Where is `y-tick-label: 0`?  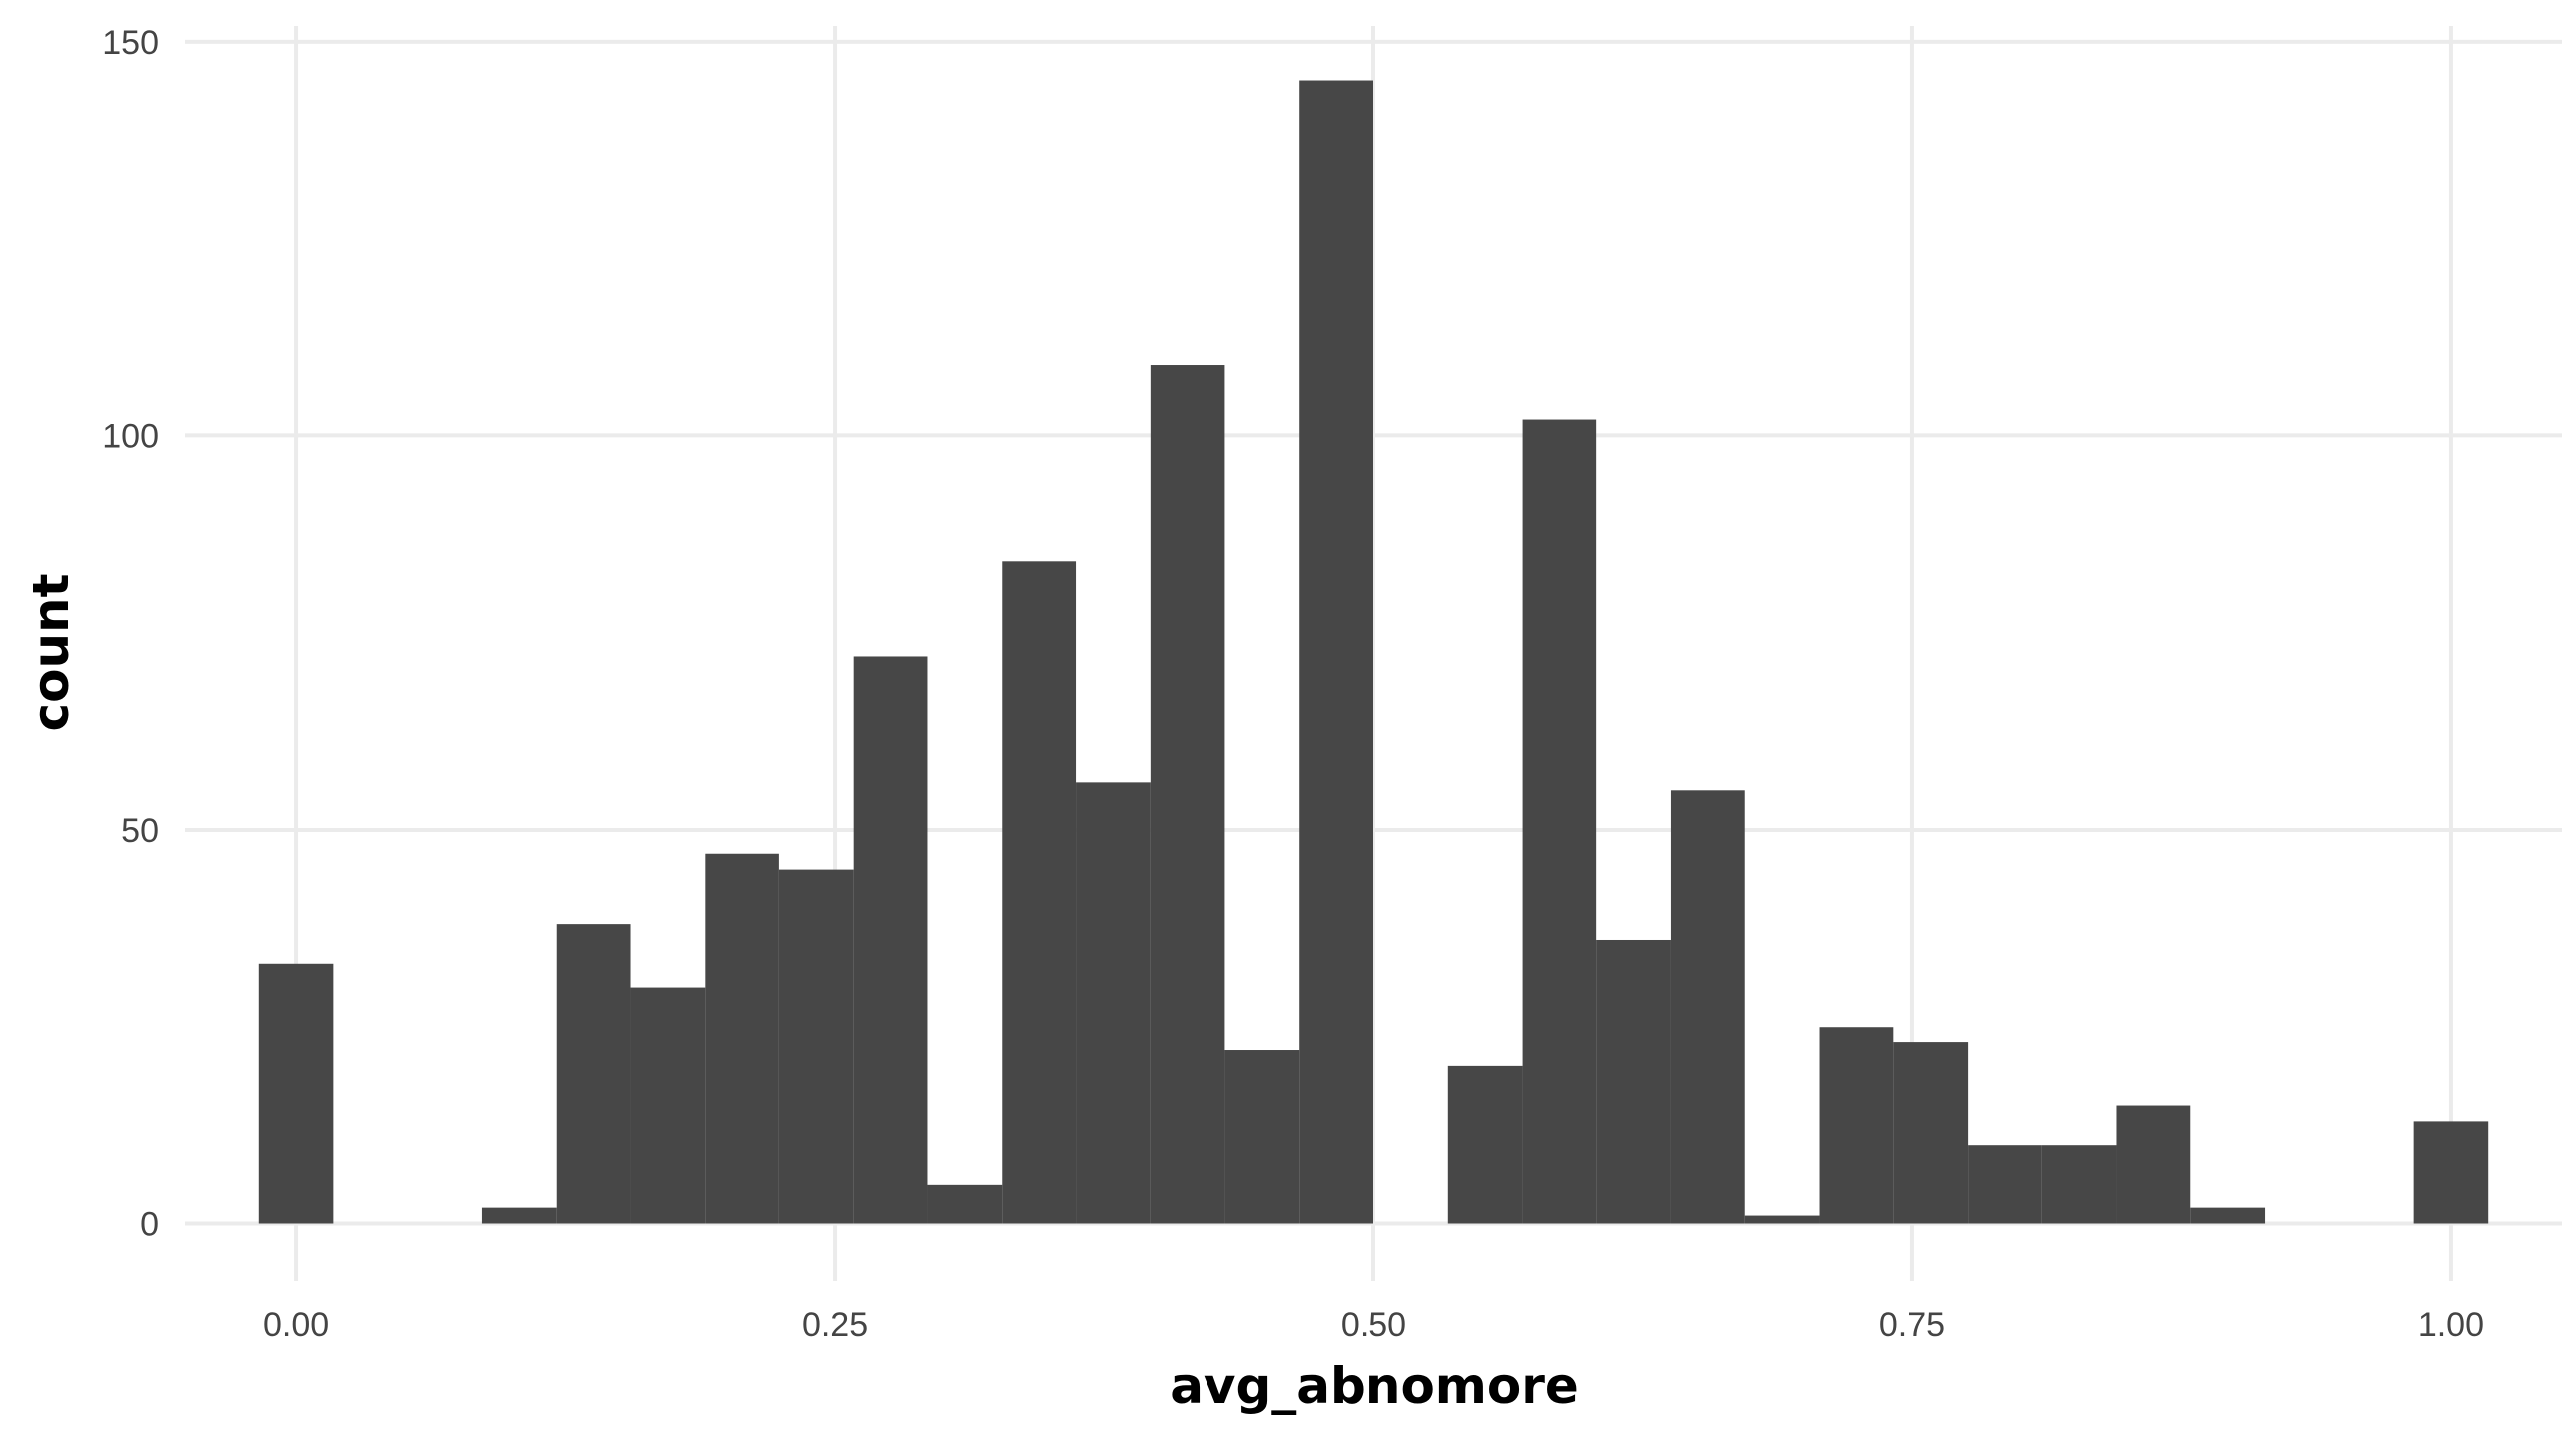
y-tick-label: 0 is located at coordinates (149, 1225).